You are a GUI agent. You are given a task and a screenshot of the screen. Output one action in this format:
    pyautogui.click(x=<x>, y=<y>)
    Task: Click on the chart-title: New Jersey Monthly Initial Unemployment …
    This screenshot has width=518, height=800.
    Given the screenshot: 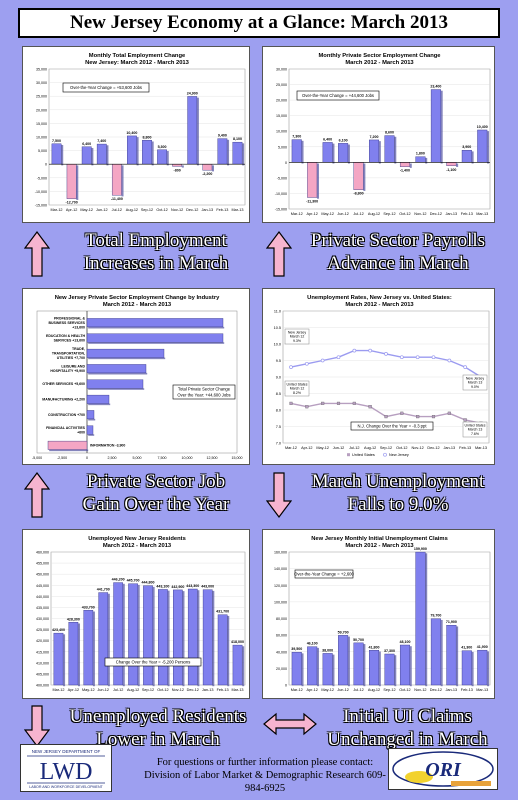 What is the action you would take?
    pyautogui.click(x=379, y=539)
    